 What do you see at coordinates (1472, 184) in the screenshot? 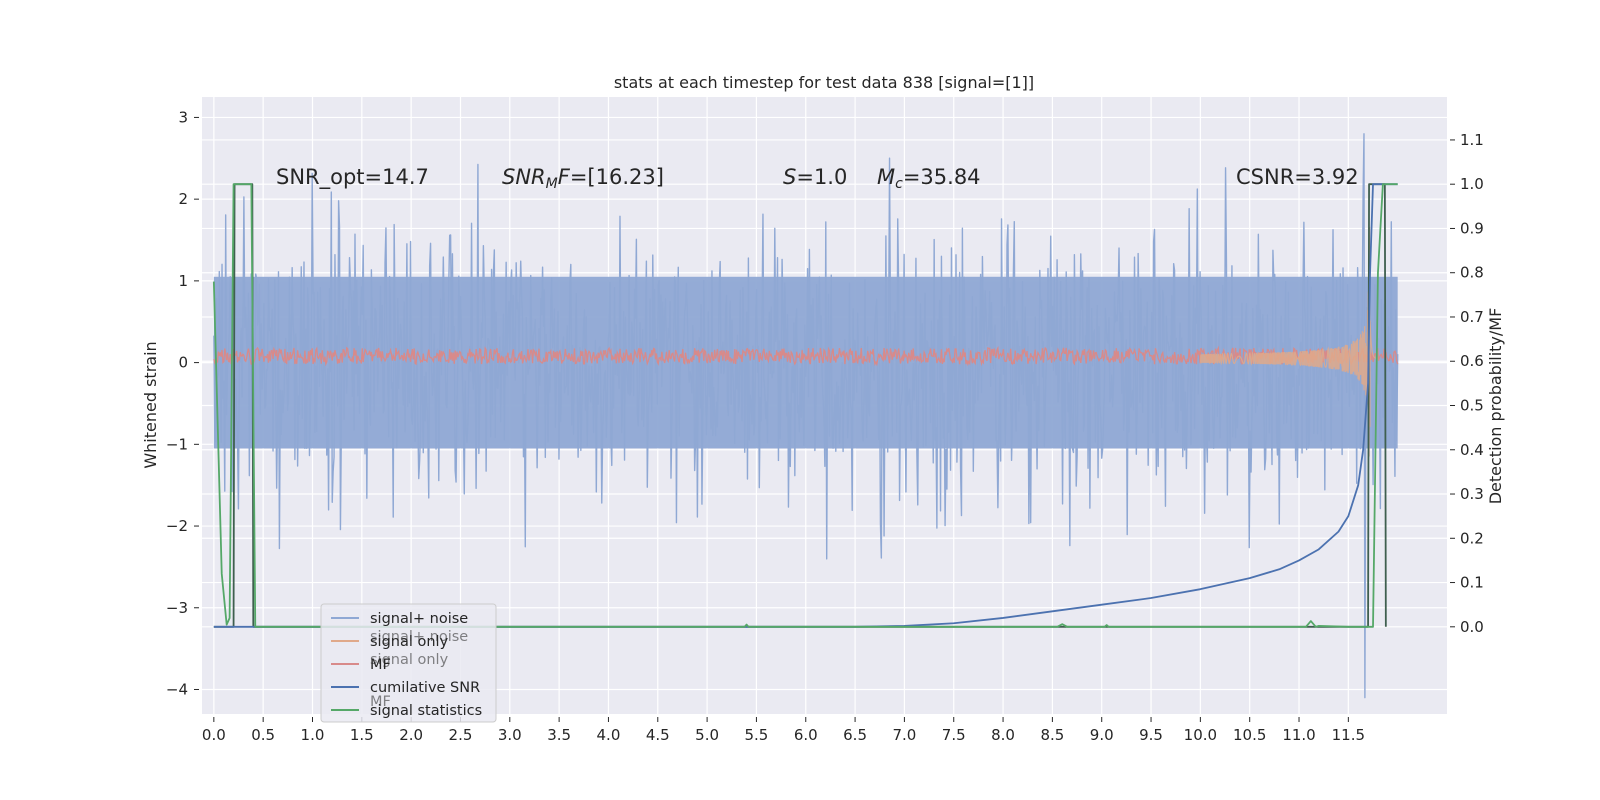
I see `y-right-tick-label: 1.0` at bounding box center [1472, 184].